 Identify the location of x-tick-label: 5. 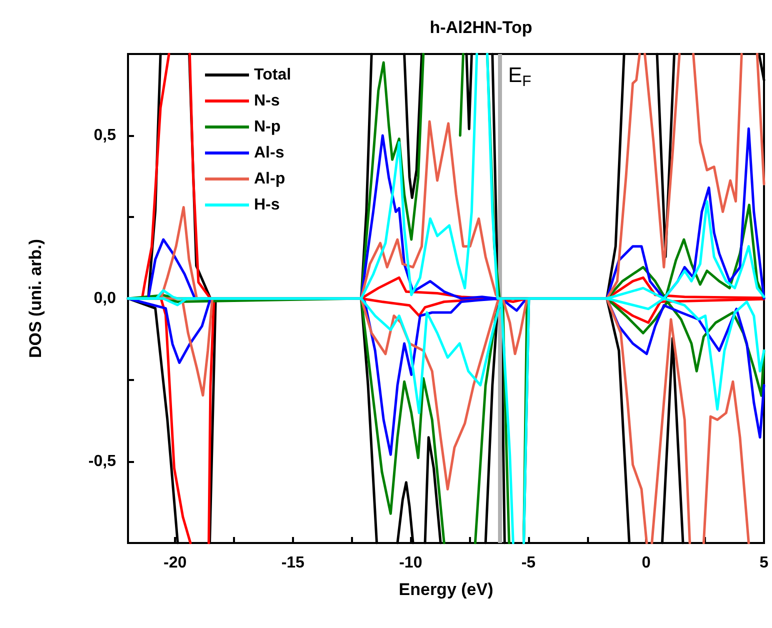
(764, 563).